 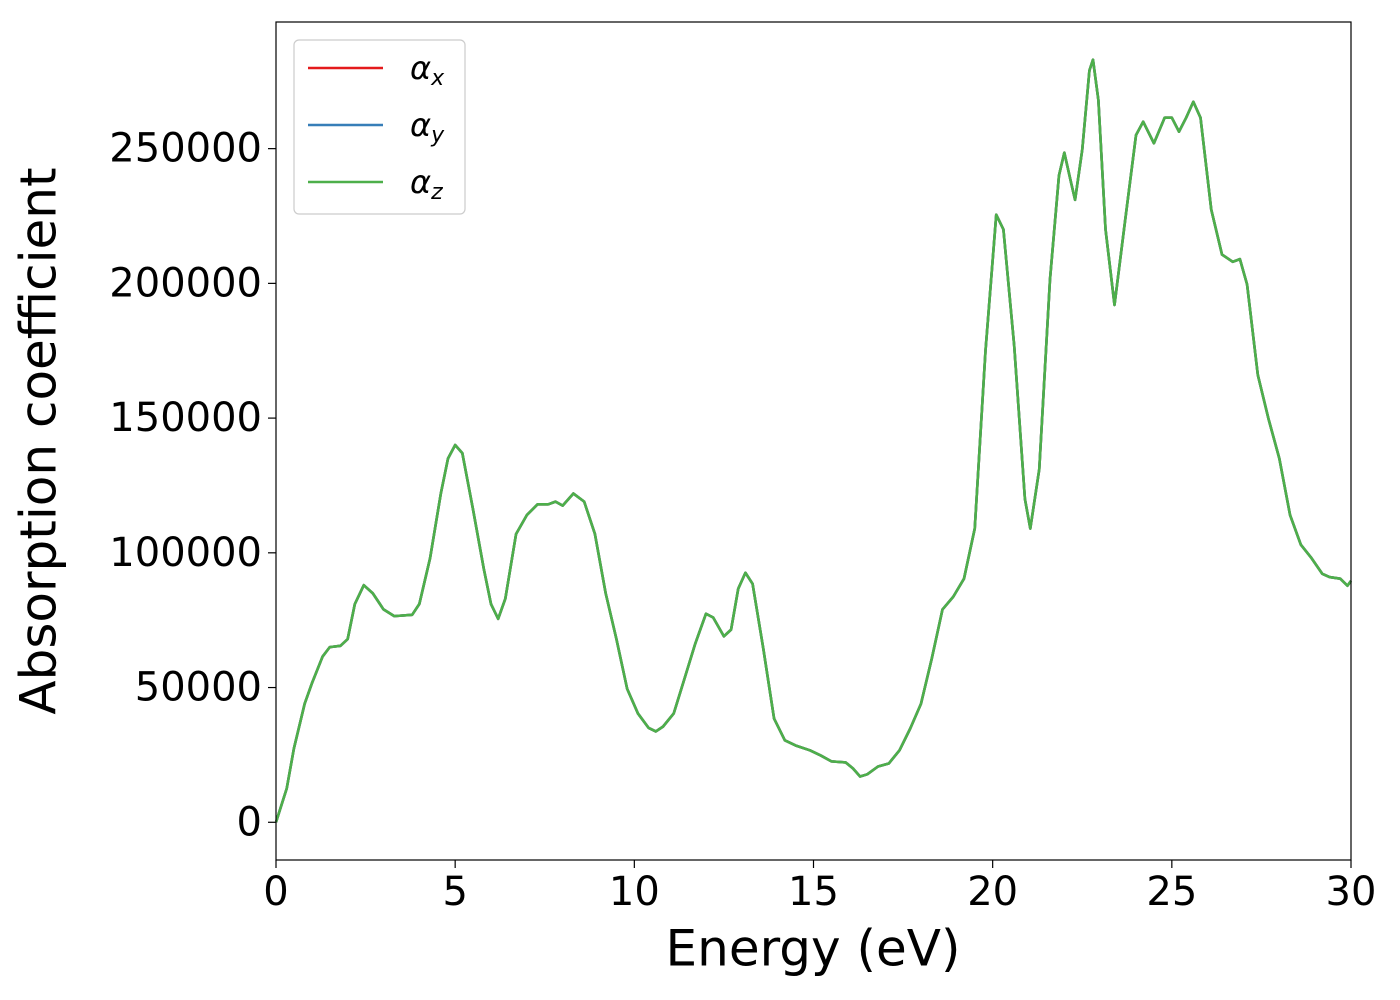 What do you see at coordinates (992, 892) in the screenshot?
I see `x-tick-label: 20` at bounding box center [992, 892].